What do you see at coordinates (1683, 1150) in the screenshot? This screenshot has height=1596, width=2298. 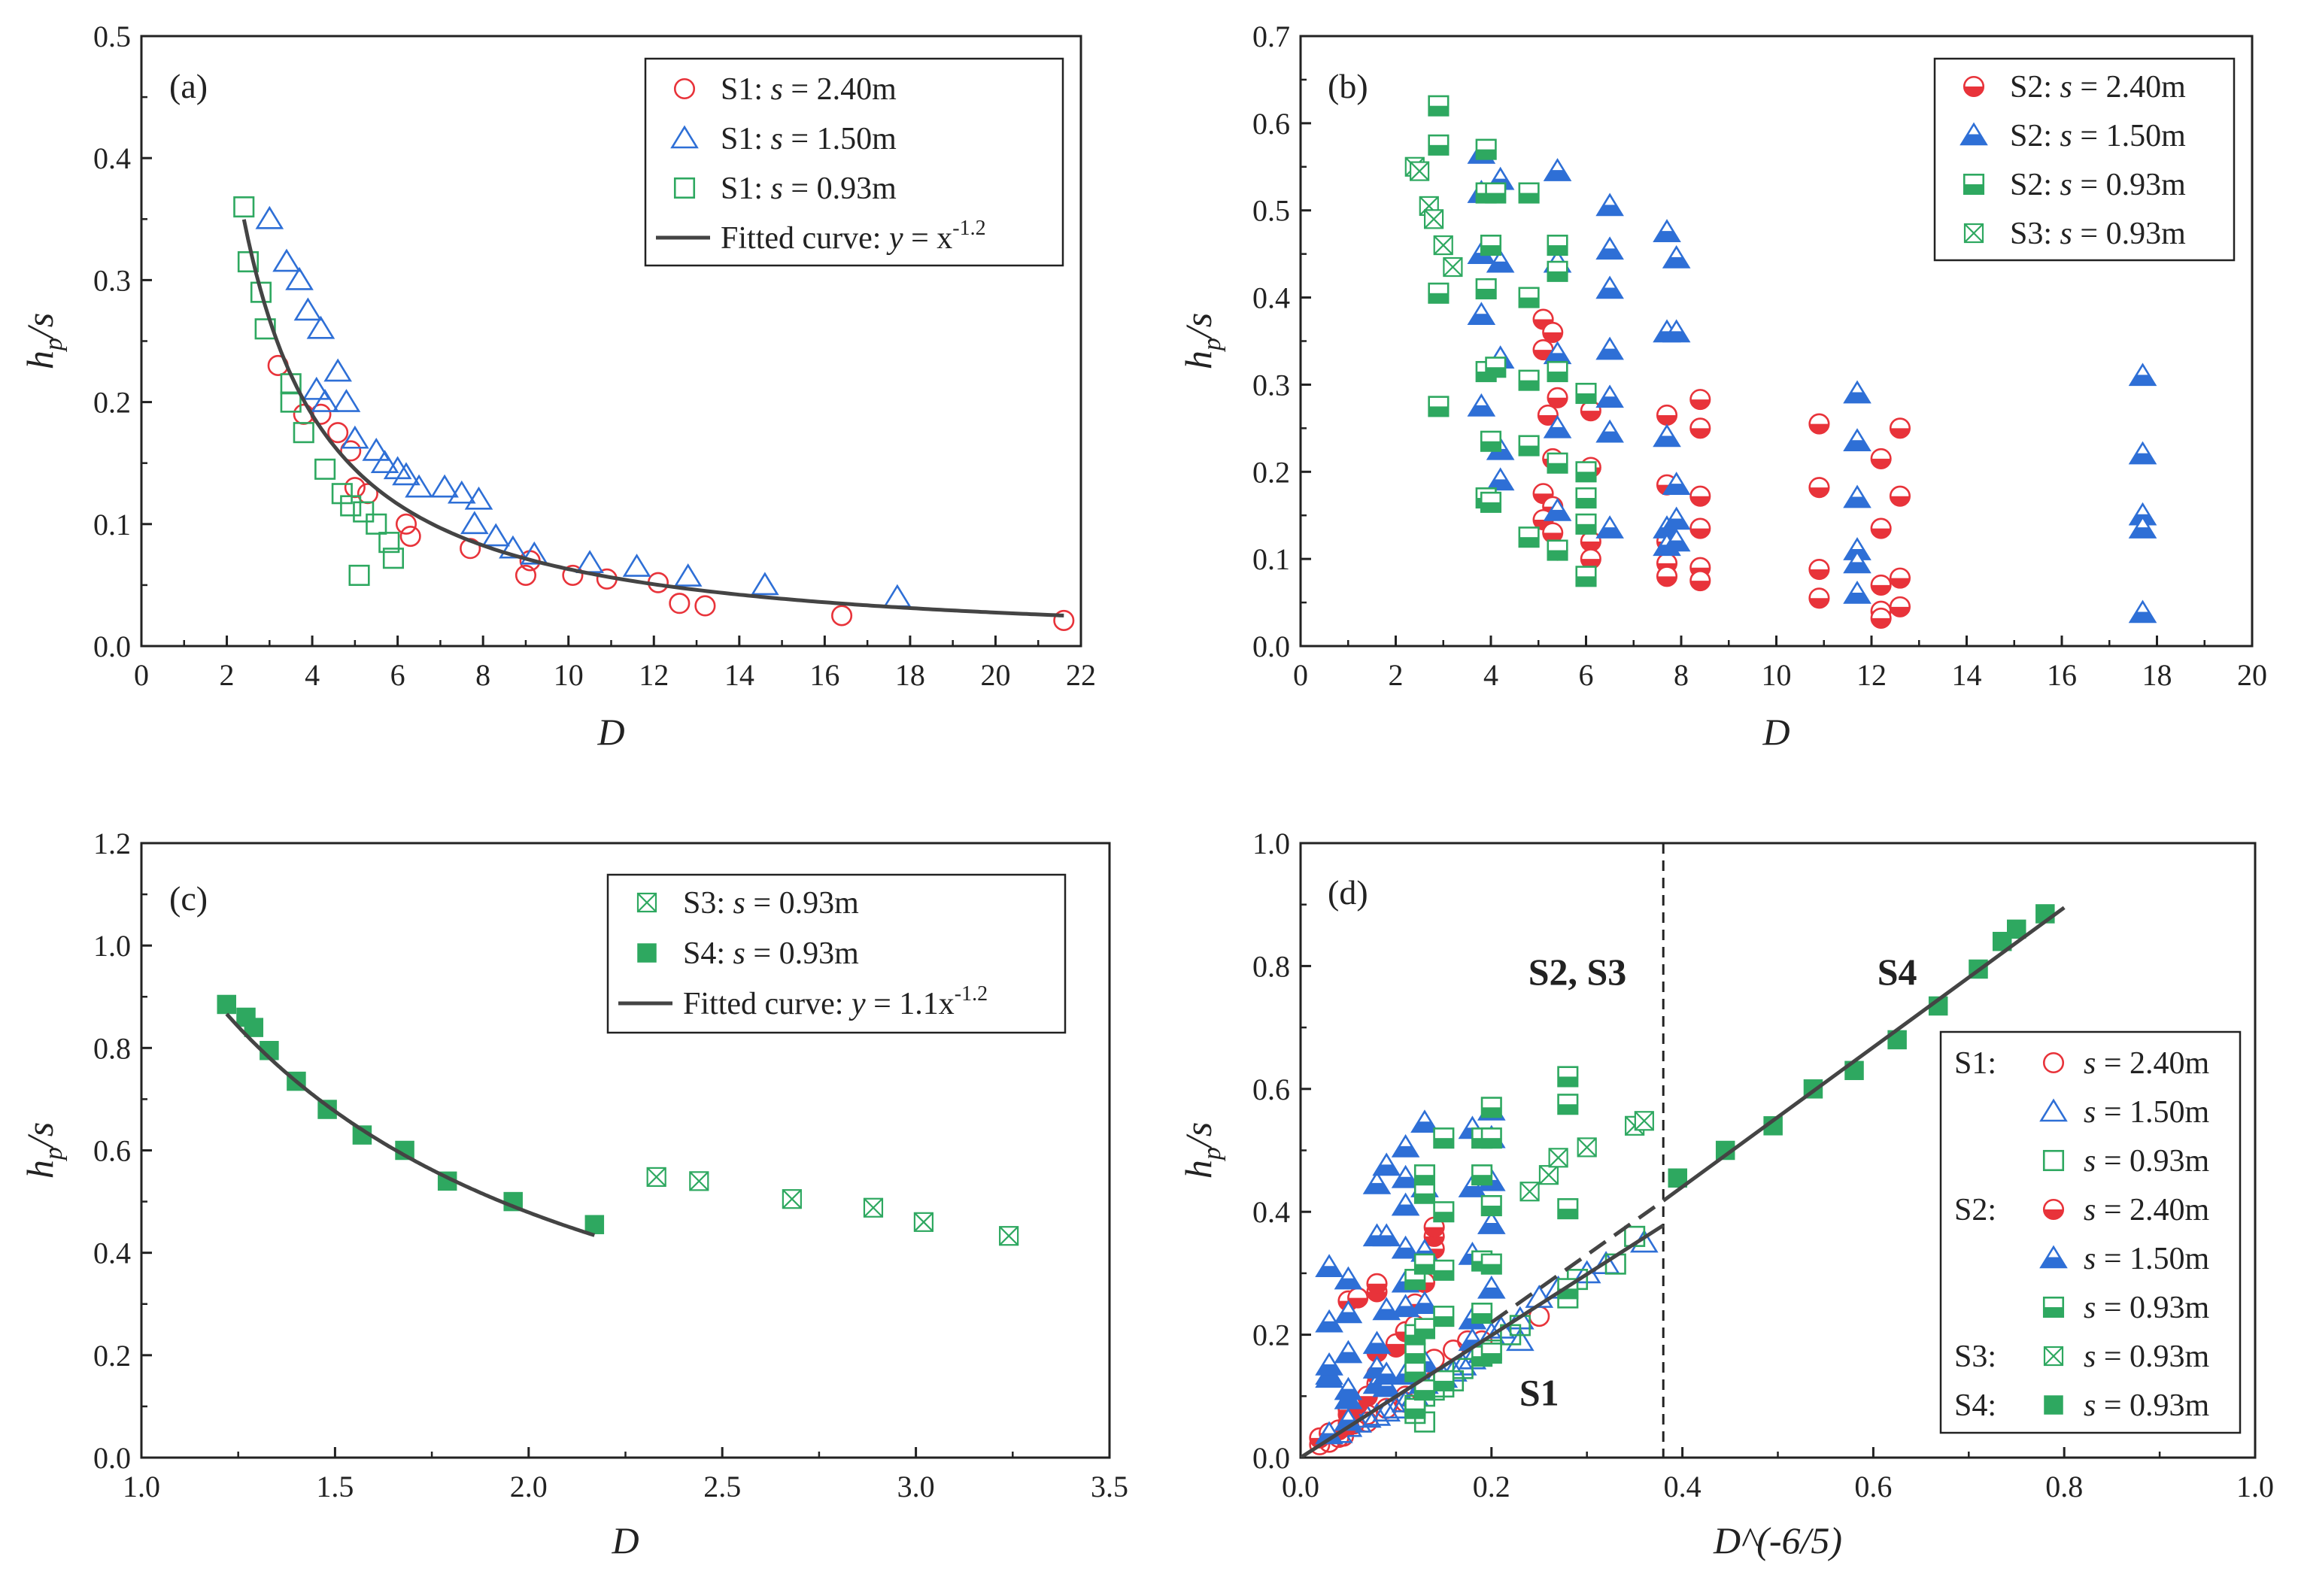 I see `plot-area` at bounding box center [1683, 1150].